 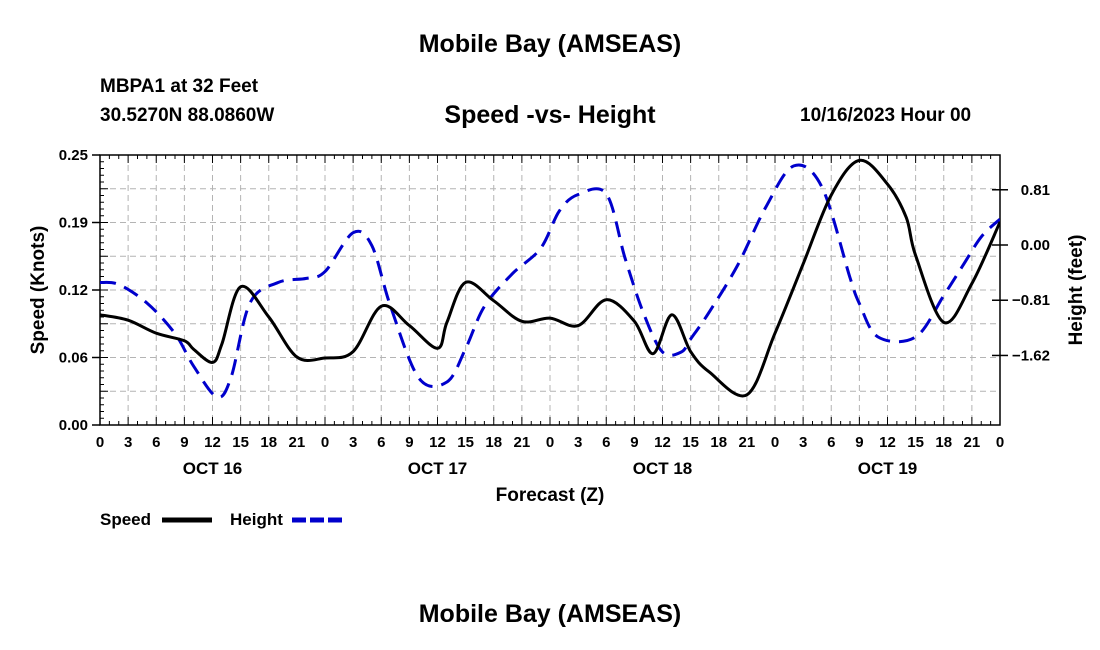 I want to click on y-tick-label: 0.00, so click(x=73, y=425).